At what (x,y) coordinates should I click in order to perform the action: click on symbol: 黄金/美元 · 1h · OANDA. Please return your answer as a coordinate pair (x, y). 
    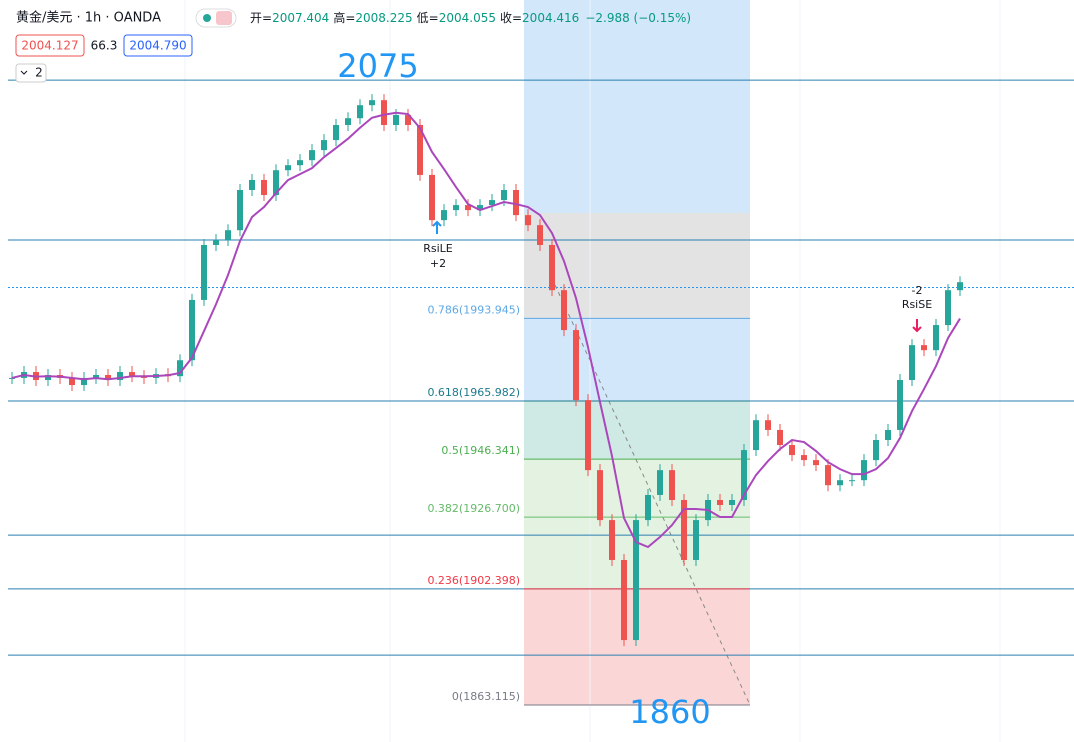
    Looking at the image, I should click on (88, 18).